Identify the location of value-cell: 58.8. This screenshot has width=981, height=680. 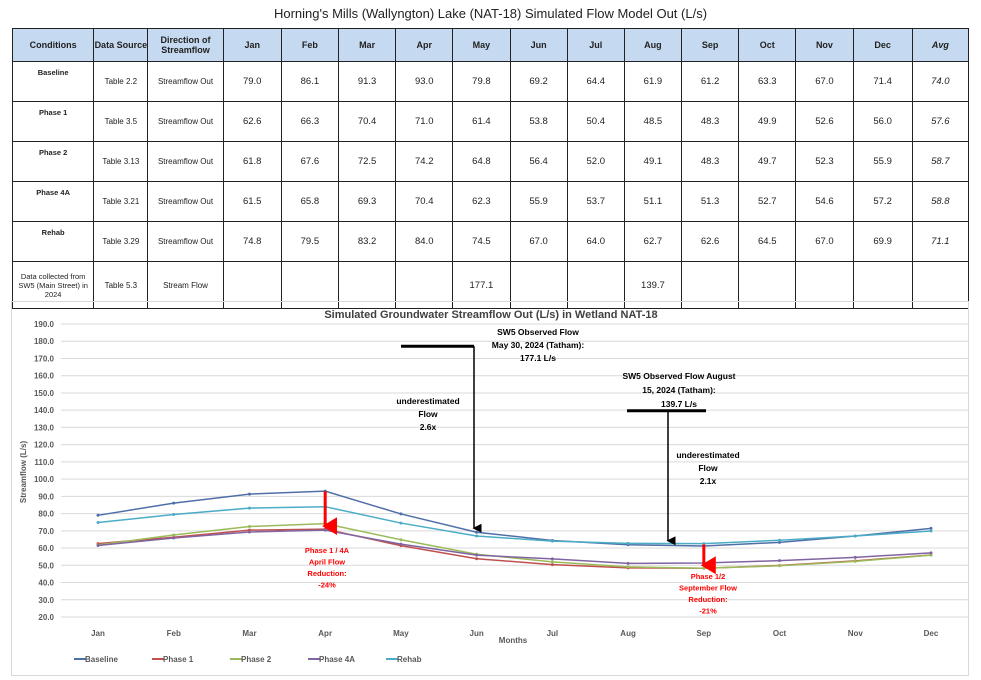
(940, 201).